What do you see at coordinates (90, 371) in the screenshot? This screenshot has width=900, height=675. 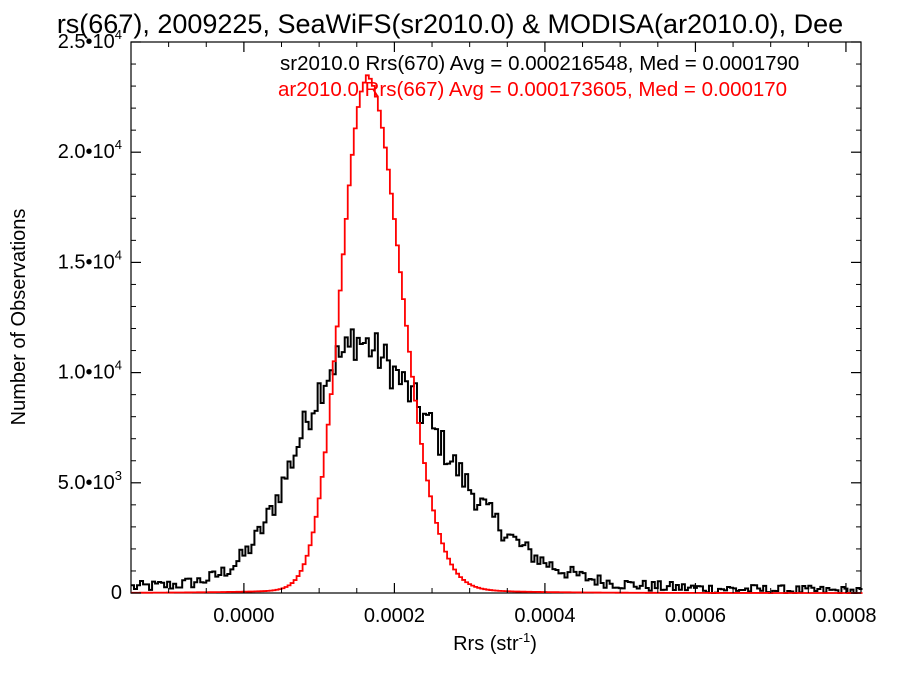 I see `y-tick-label: 1.0•104` at bounding box center [90, 371].